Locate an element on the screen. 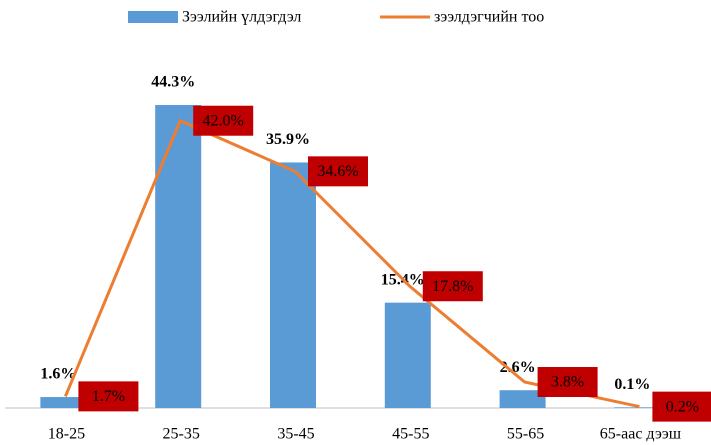  bar-value-label: 0.1% is located at coordinates (632, 384).